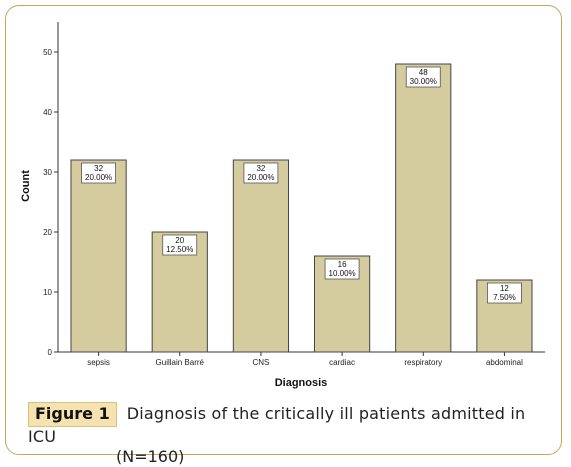  What do you see at coordinates (260, 362) in the screenshot?
I see `x-tick-label: CNS` at bounding box center [260, 362].